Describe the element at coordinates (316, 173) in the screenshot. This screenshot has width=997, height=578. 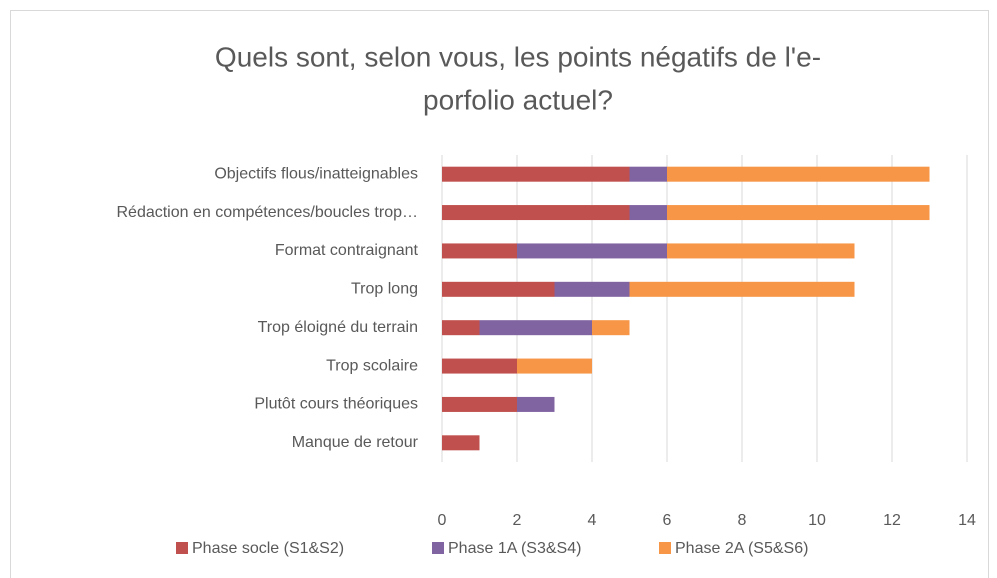
I see `y-tick-label: Objectifs flous/inatteignables` at that location.